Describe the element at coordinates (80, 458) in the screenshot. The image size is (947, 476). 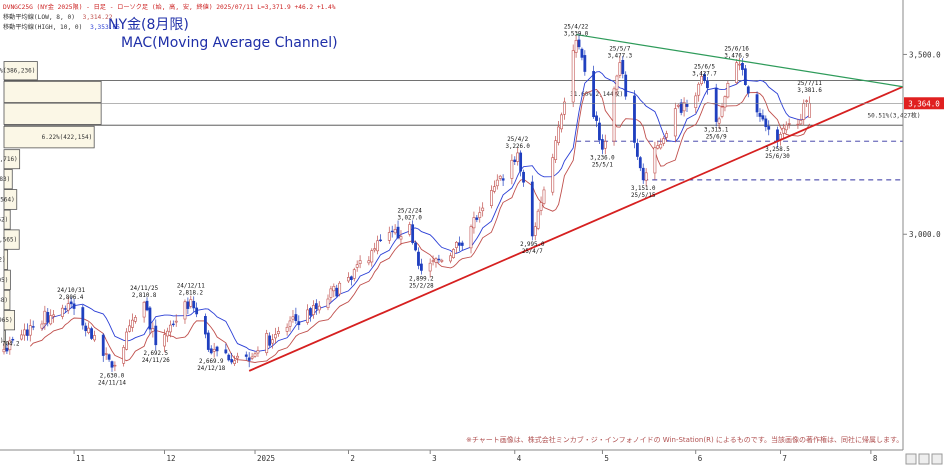
I see `x-tick-label-0: 11` at that location.